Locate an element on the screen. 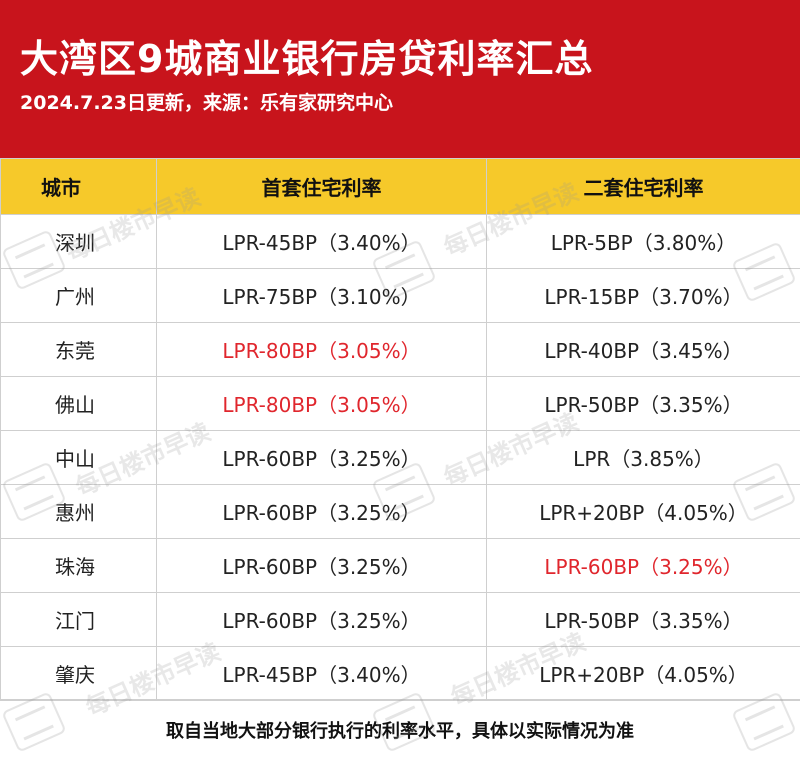  column-header-second-home: 二套住宅利率 is located at coordinates (643, 187).